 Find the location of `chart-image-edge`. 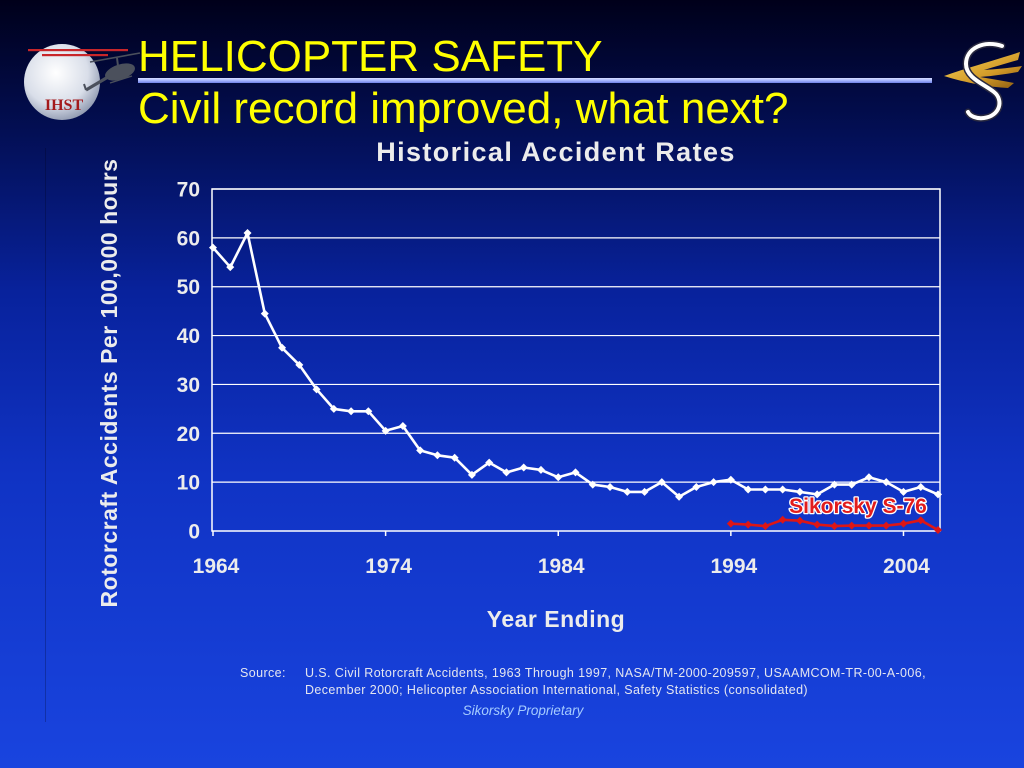

chart-image-edge is located at coordinates (45, 435).